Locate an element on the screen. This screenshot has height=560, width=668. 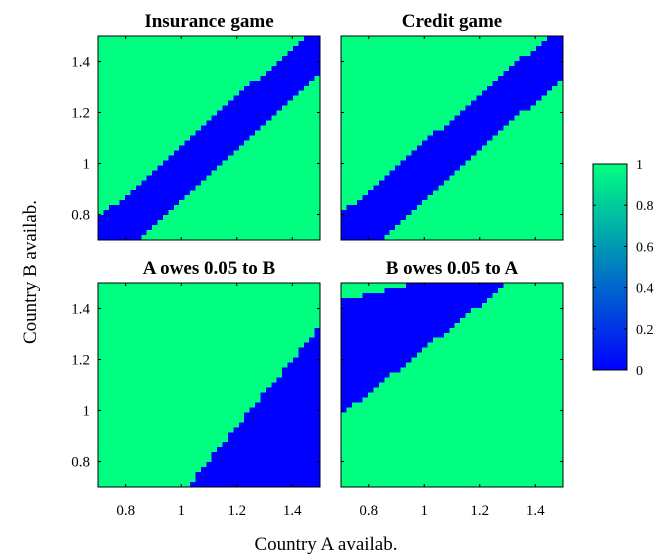
colorbar-tick-label: 0.4 is located at coordinates (645, 289).